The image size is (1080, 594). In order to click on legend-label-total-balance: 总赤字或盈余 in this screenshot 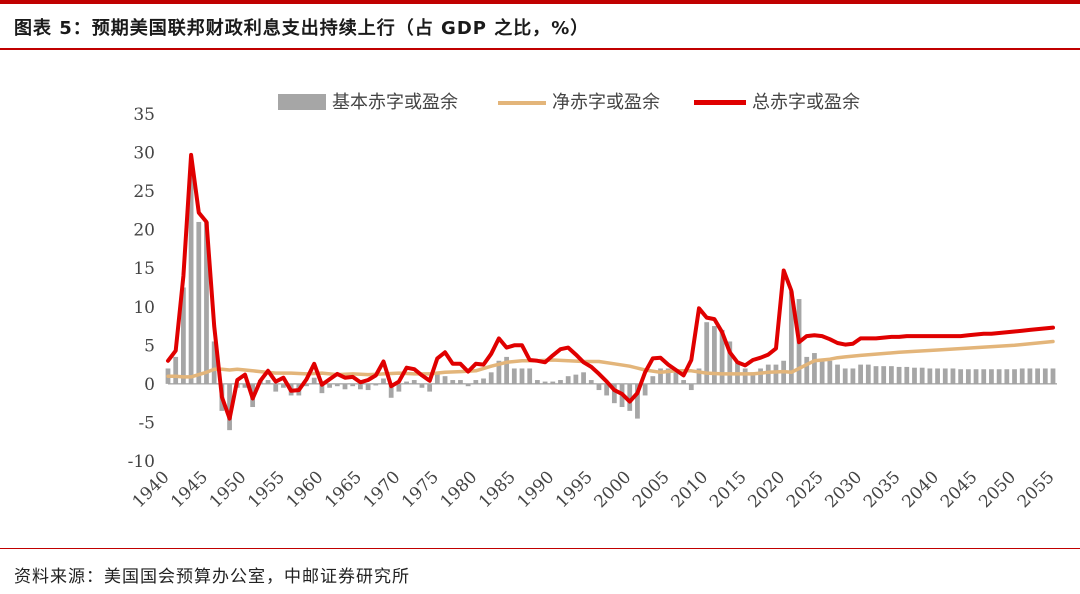, I will do `click(806, 102)`.